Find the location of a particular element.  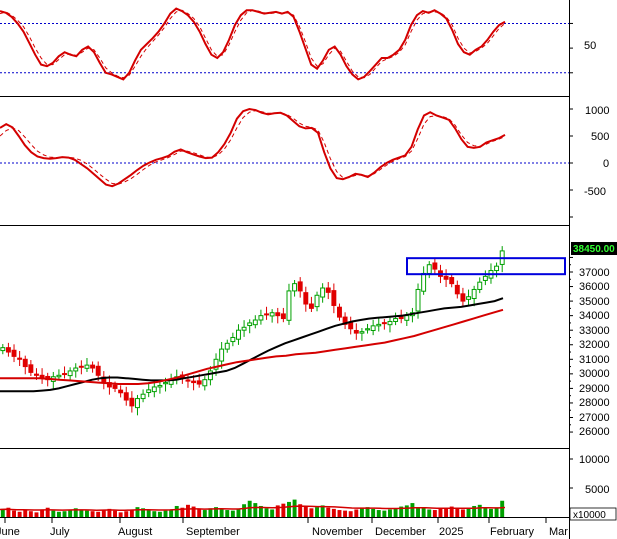

macd-line is located at coordinates (253, 147).